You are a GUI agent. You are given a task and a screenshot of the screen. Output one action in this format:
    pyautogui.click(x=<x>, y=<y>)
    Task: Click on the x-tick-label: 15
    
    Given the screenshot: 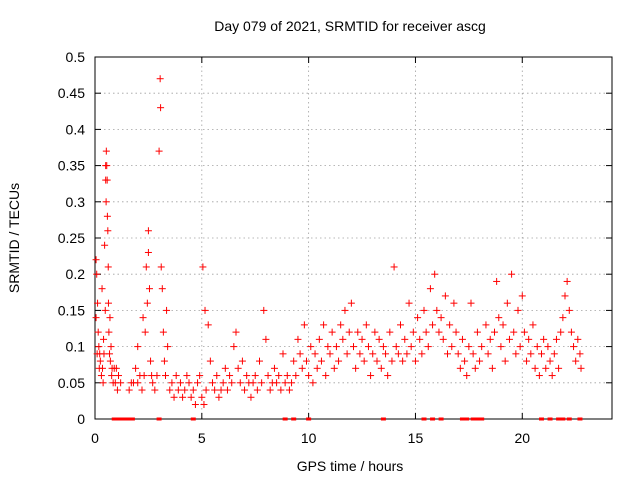 What is the action you would take?
    pyautogui.click(x=416, y=438)
    